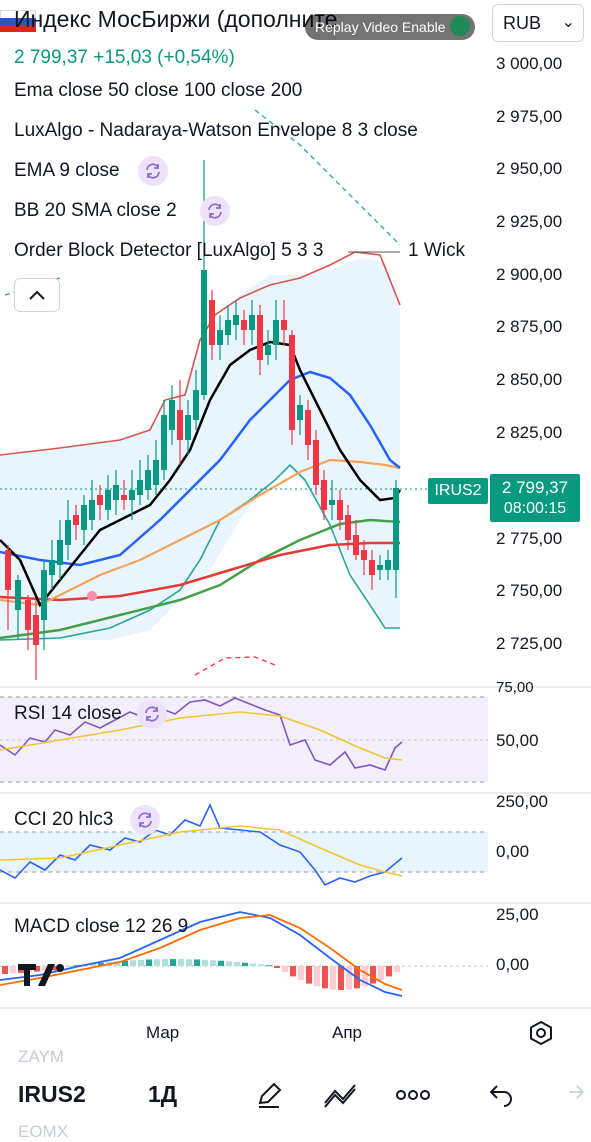  I want to click on indicator-order-block: Order Block Detector [LuxAlgo] 5 3 3, so click(169, 250).